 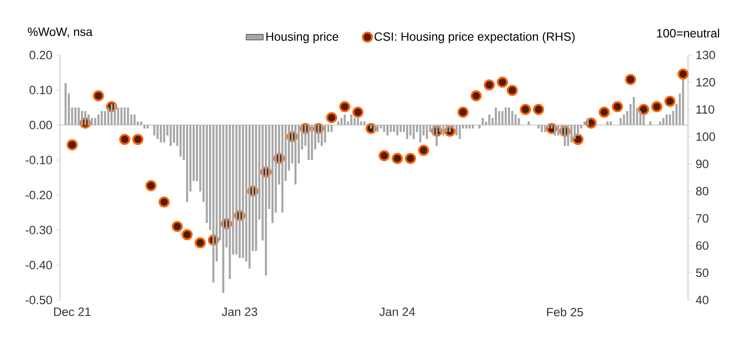 I want to click on y-tick-label: -0.10, so click(x=39, y=160).